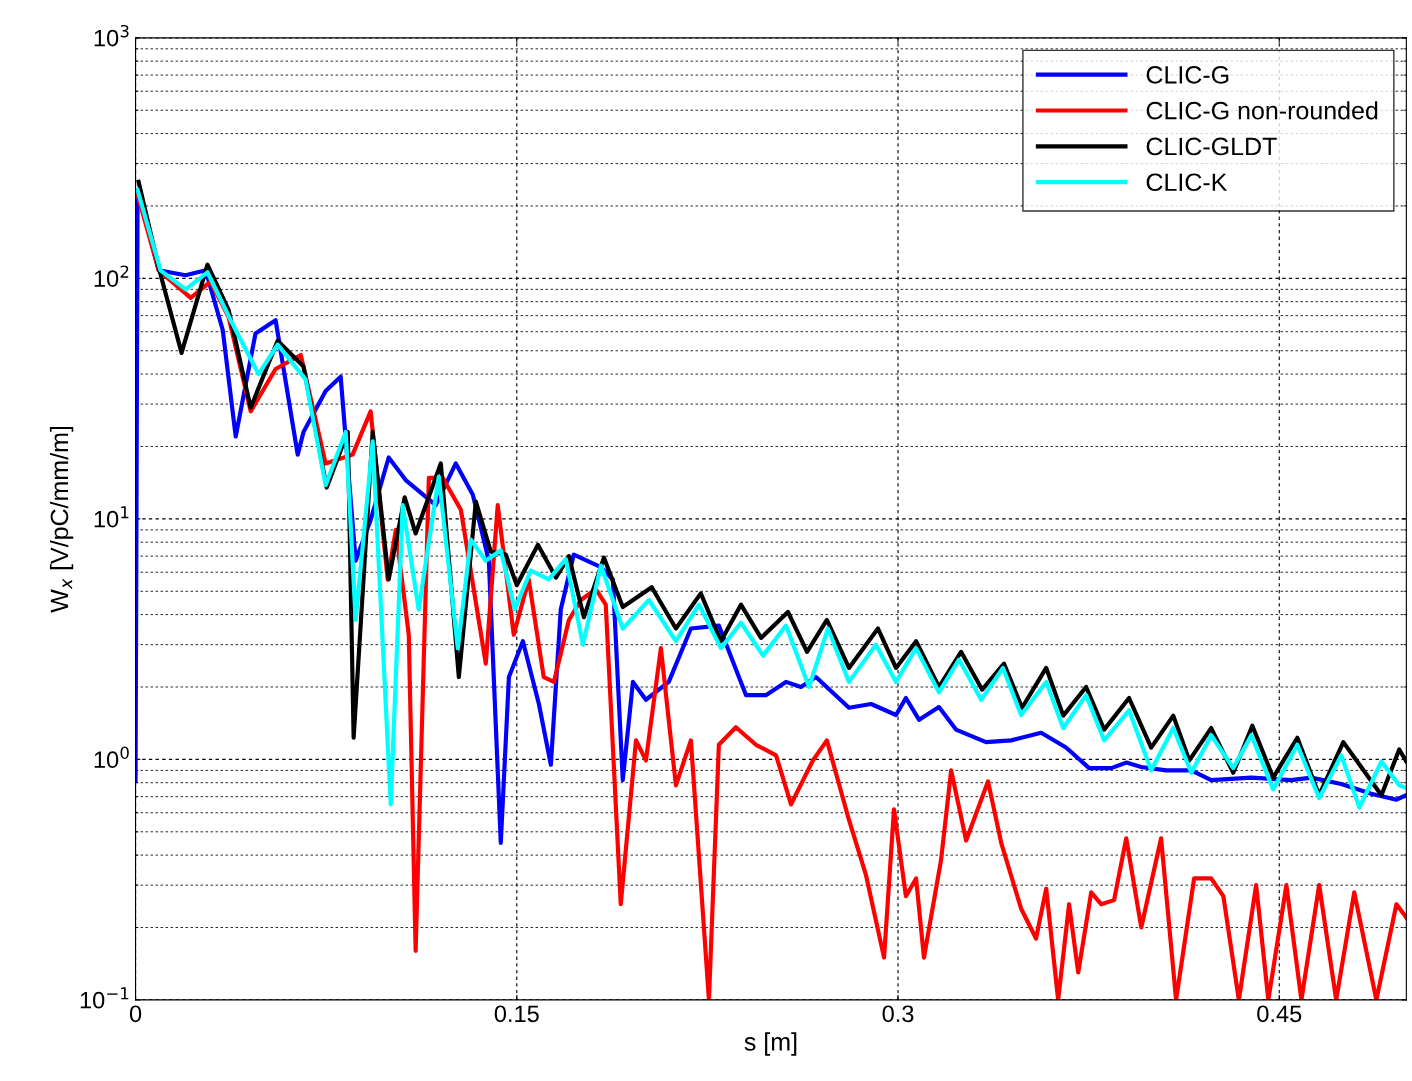  What do you see at coordinates (1211, 146) in the screenshot?
I see `legend-label: CLIC-GLDT` at bounding box center [1211, 146].